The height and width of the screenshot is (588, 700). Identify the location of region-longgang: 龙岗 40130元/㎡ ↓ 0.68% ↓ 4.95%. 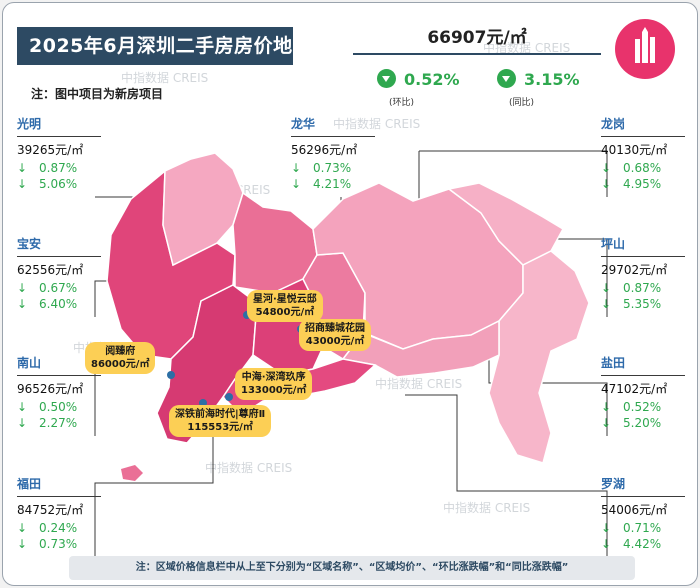
(649, 154).